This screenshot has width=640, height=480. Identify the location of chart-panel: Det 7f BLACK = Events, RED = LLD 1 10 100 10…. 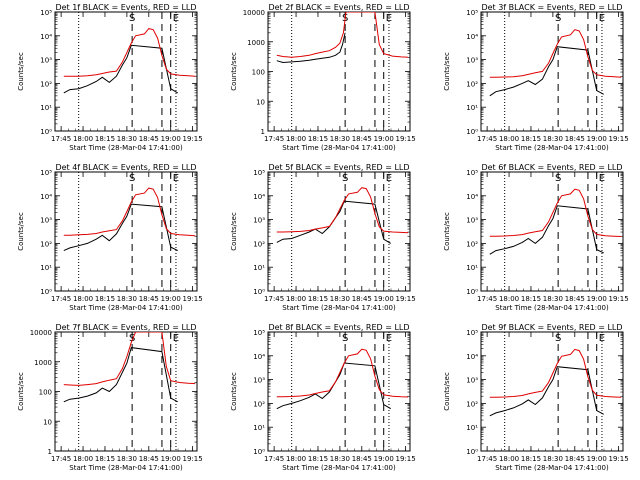
(110, 397).